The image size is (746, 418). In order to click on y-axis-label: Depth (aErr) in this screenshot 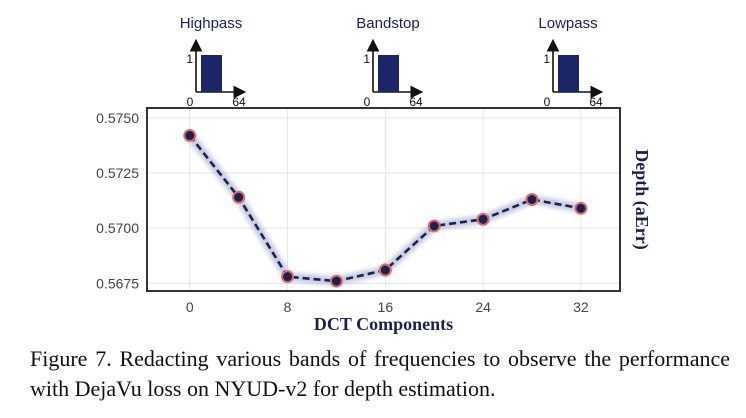, I will do `click(641, 199)`.